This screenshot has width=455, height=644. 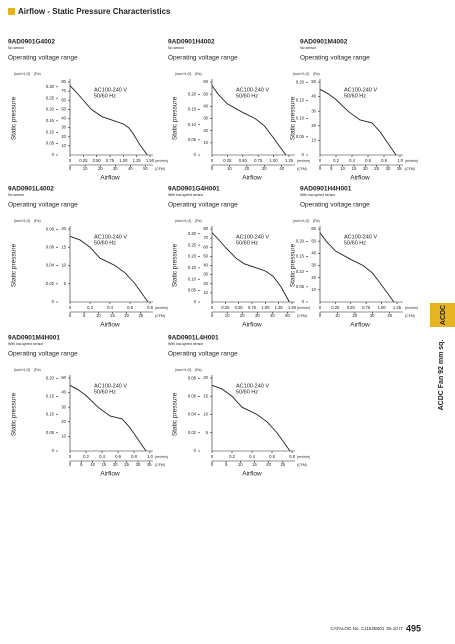 I want to click on y-tick-label: 15, so click(x=205, y=395).